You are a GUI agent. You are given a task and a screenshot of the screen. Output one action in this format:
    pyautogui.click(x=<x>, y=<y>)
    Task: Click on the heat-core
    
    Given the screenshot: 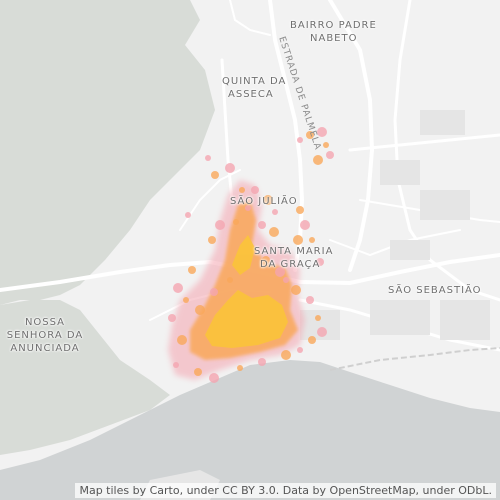 What is the action you would take?
    pyautogui.click(x=246, y=291)
    